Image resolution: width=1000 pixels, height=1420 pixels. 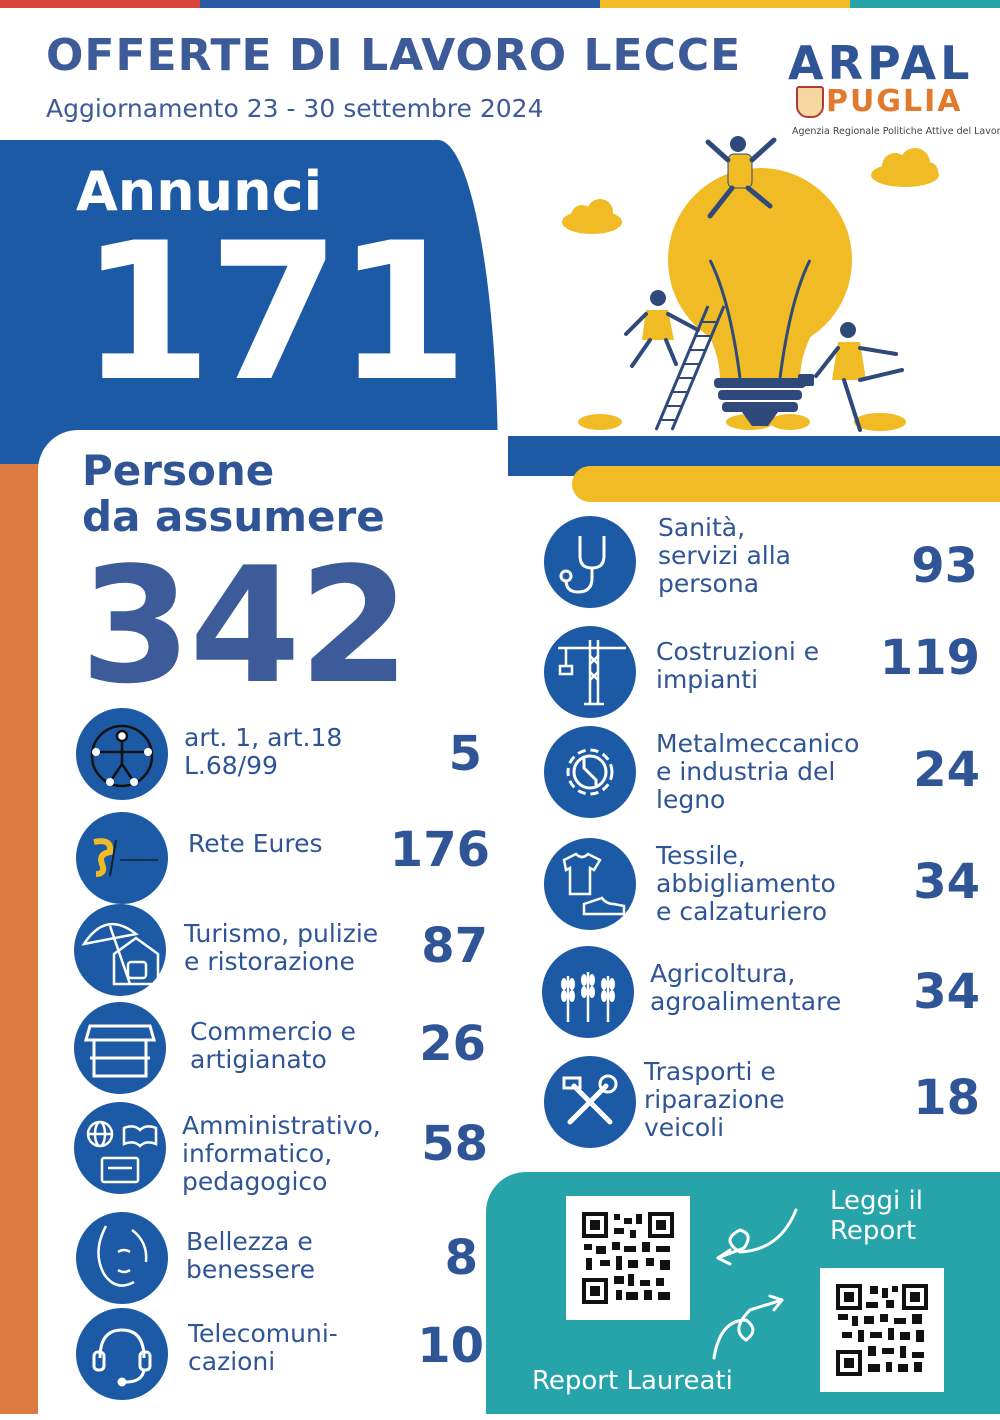 What do you see at coordinates (691, 799) in the screenshot?
I see `category-line: legno` at bounding box center [691, 799].